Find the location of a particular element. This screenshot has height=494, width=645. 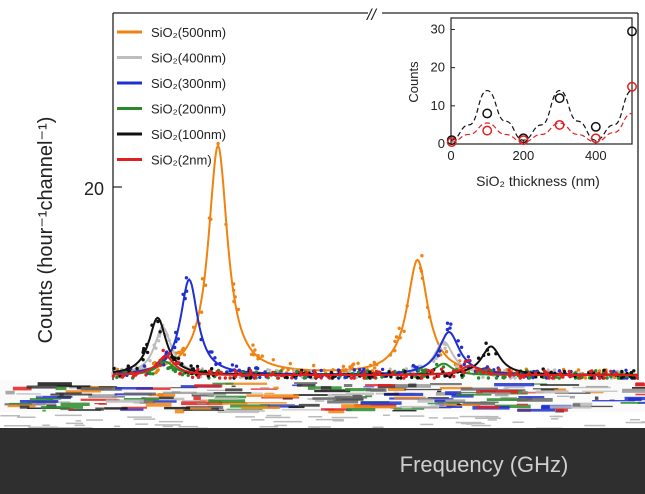

legend-label: SiO₂(200nm) is located at coordinates (188, 109).